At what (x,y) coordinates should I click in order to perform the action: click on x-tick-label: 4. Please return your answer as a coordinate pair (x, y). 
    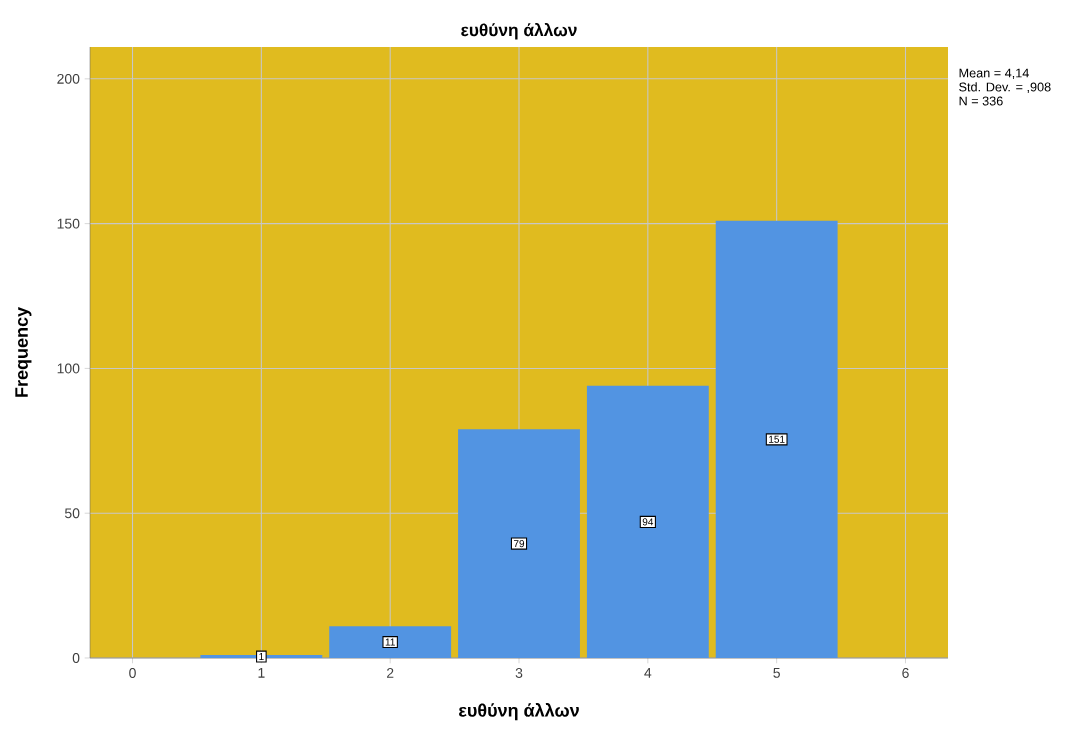
    Looking at the image, I should click on (648, 673).